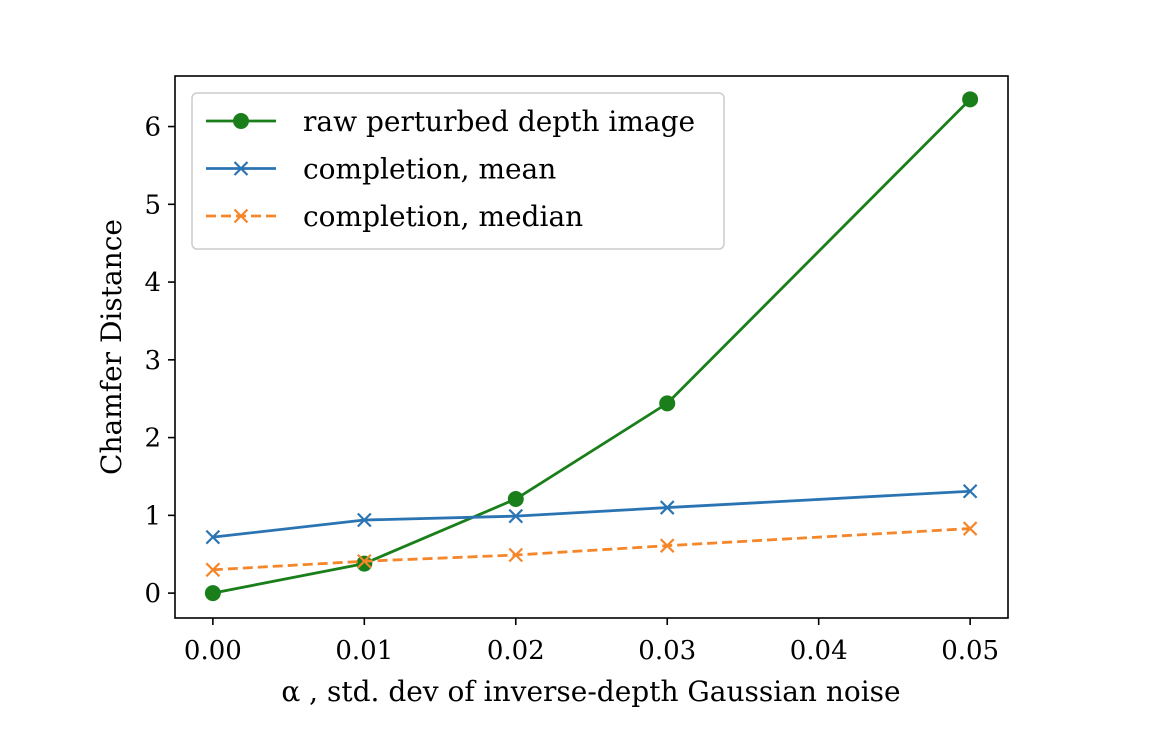 The image size is (1150, 737). I want to click on y-tick-label: 0, so click(152, 594).